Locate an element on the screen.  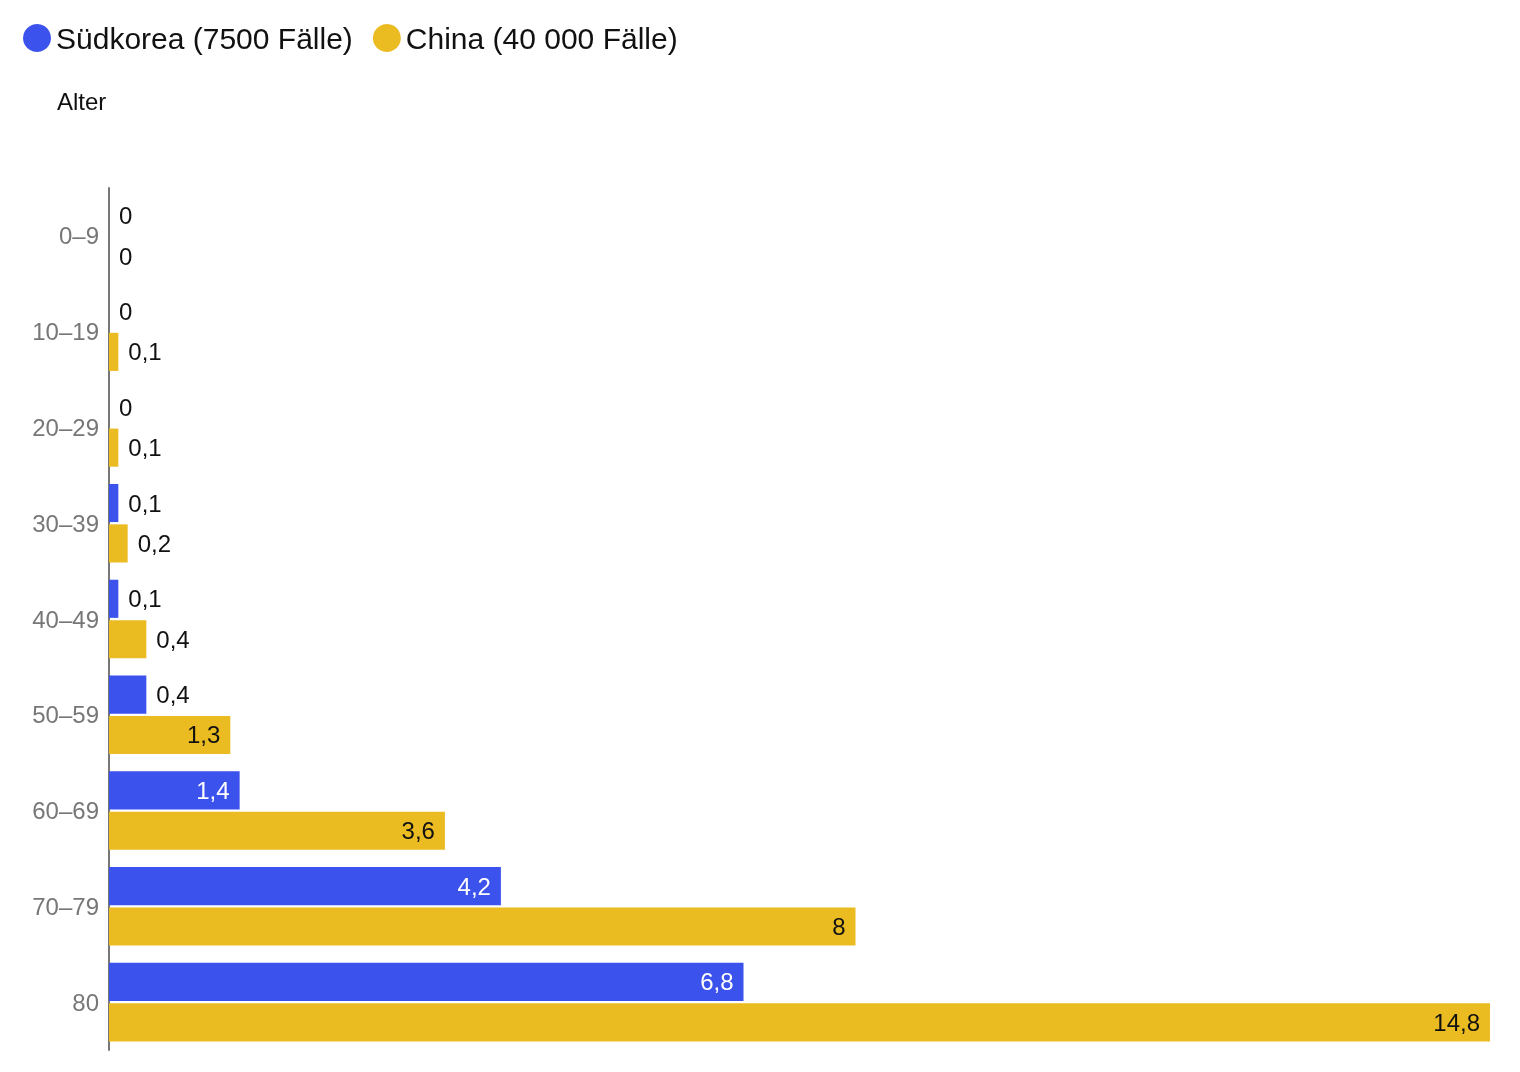
y-tick-label: 80 is located at coordinates (85, 1002).